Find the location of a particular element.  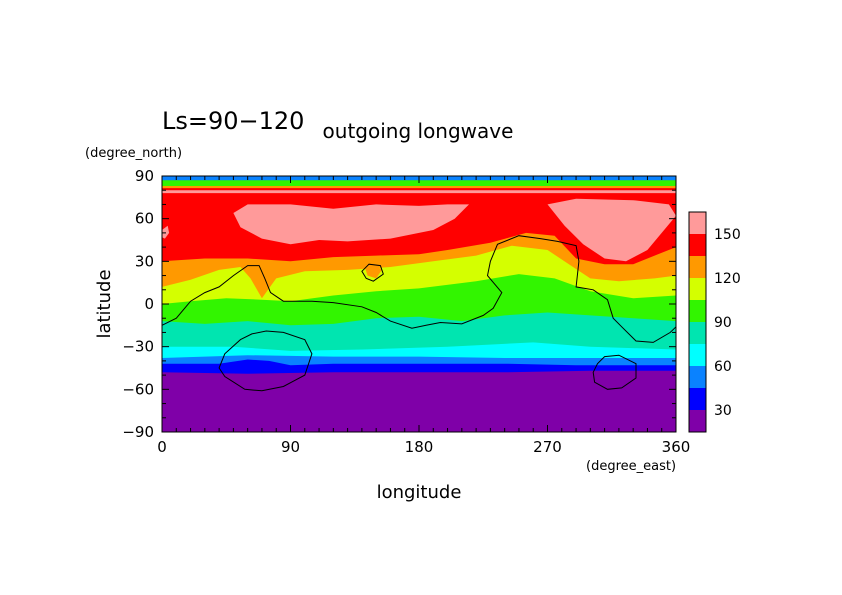

chart-title: outgoing longwave is located at coordinates (418, 131).